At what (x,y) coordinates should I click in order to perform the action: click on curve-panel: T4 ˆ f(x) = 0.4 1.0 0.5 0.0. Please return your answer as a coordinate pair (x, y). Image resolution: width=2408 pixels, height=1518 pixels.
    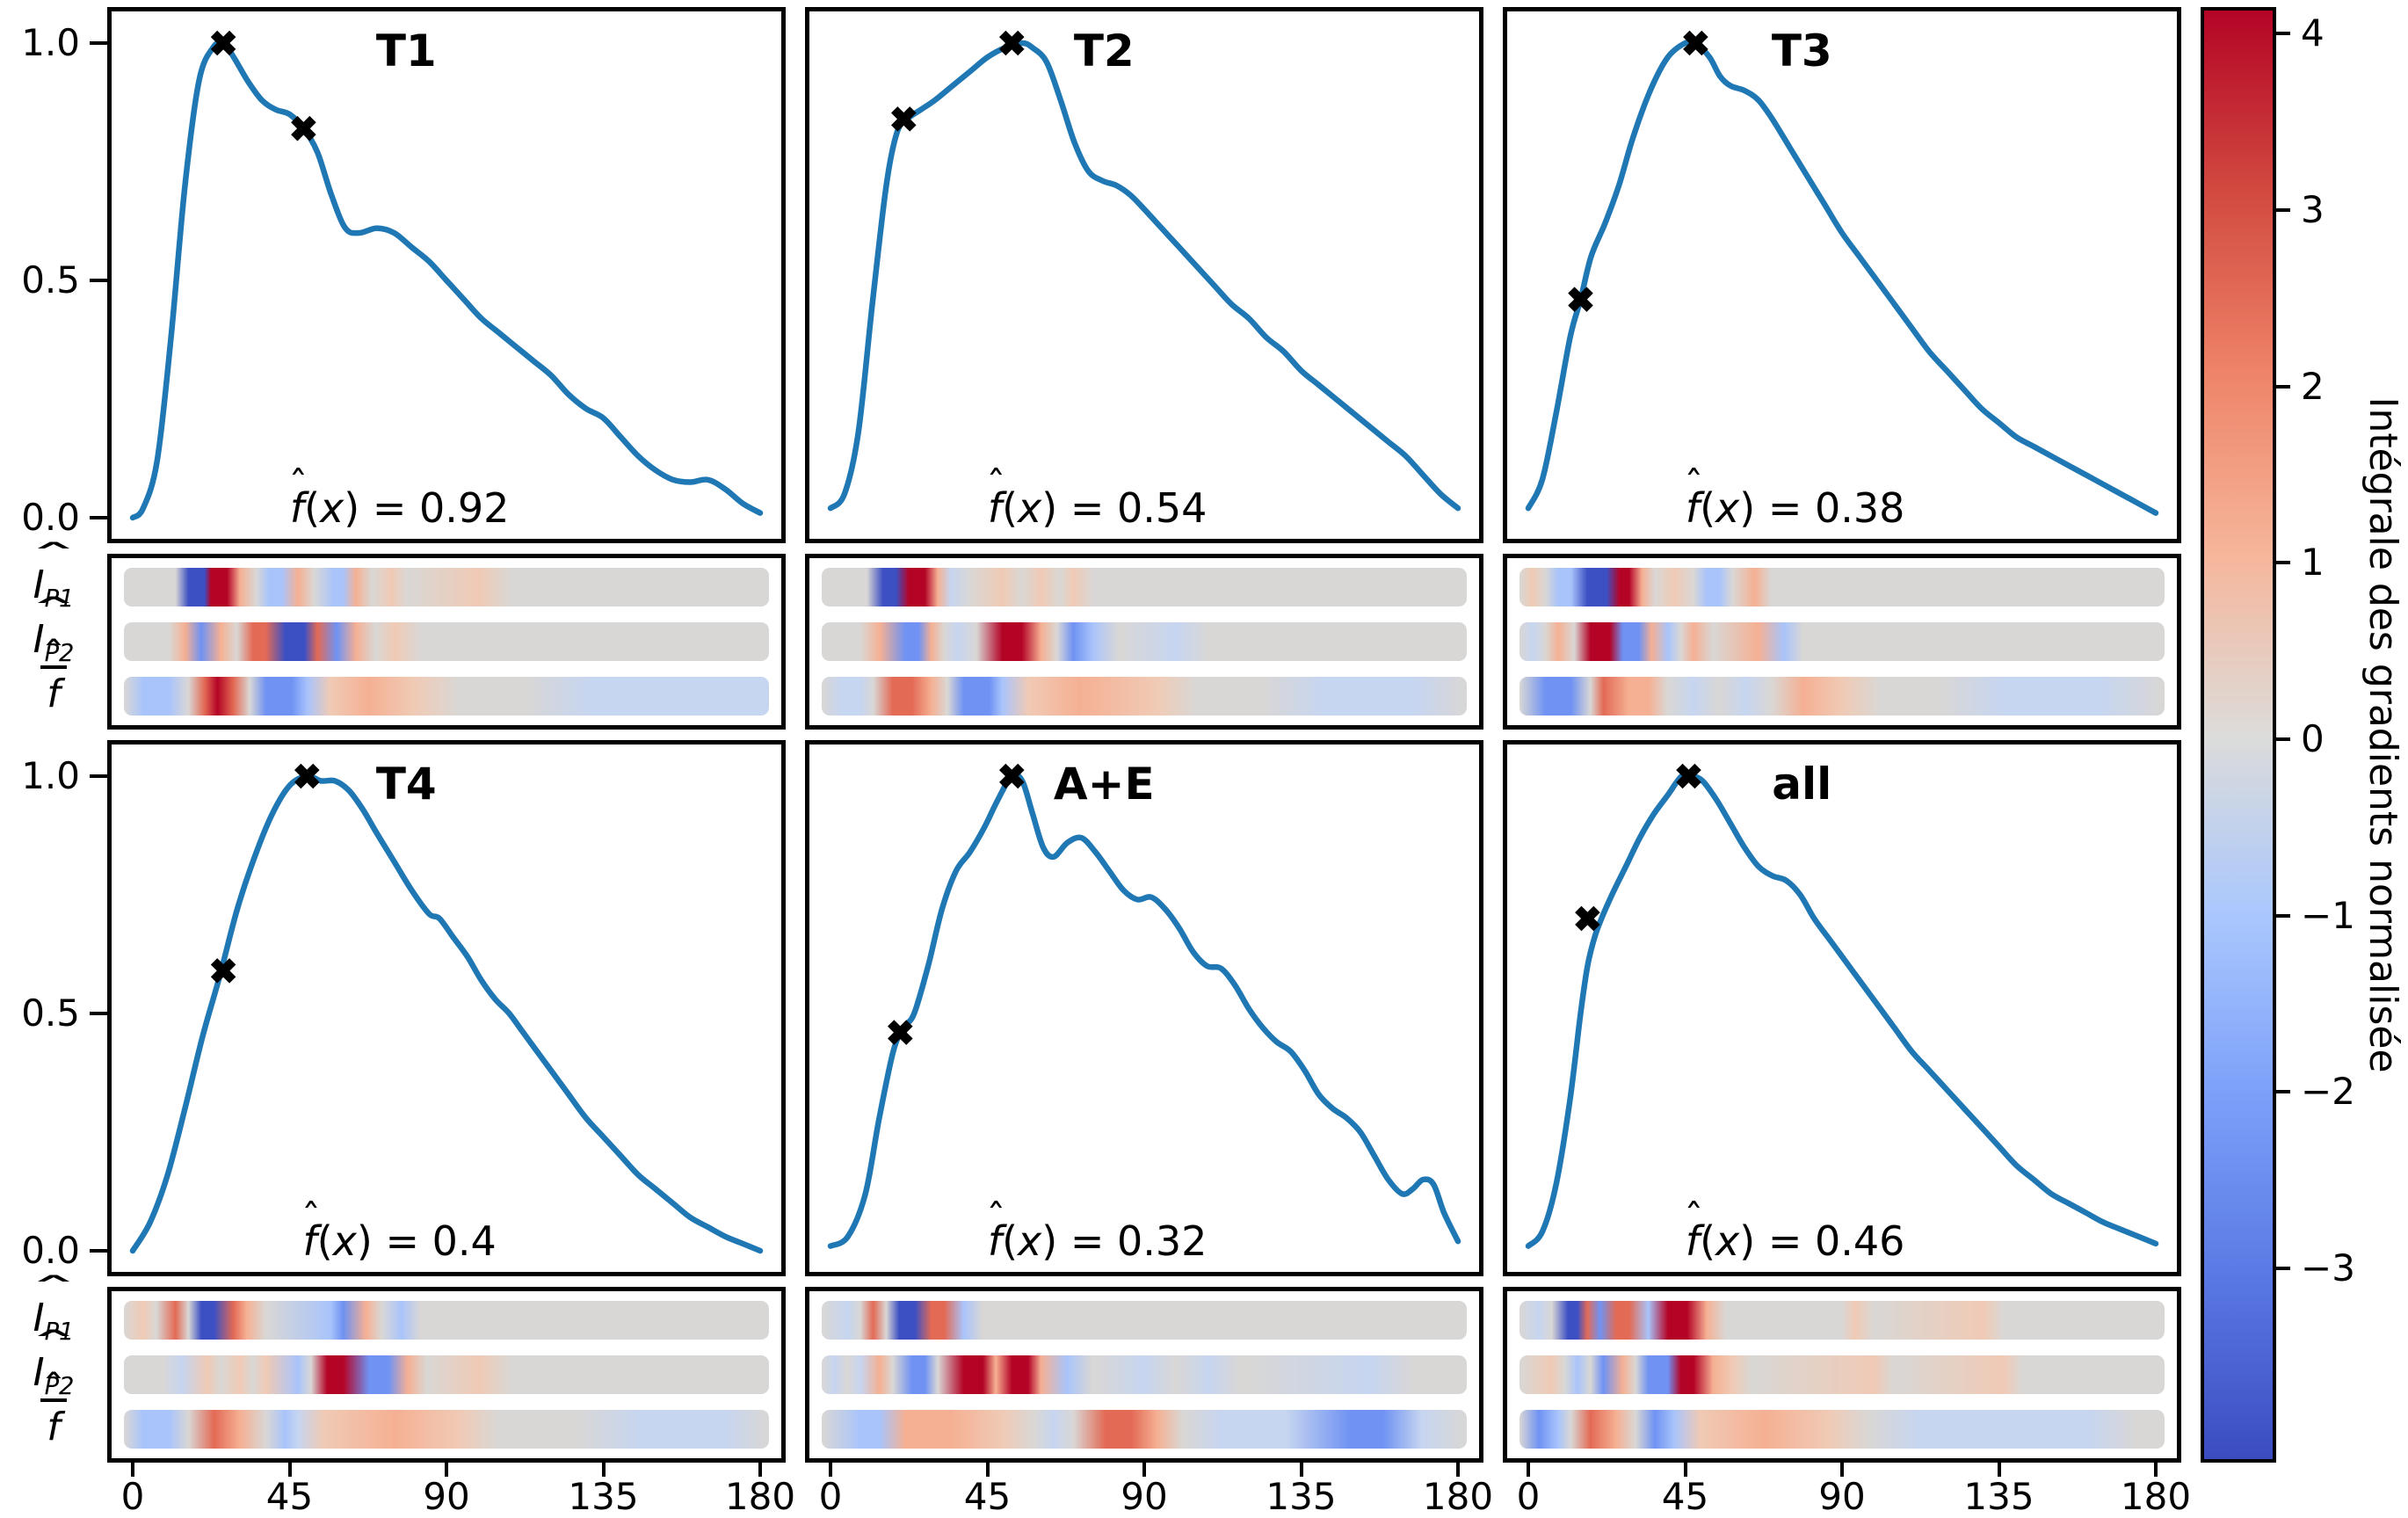
    Looking at the image, I should click on (403, 1008).